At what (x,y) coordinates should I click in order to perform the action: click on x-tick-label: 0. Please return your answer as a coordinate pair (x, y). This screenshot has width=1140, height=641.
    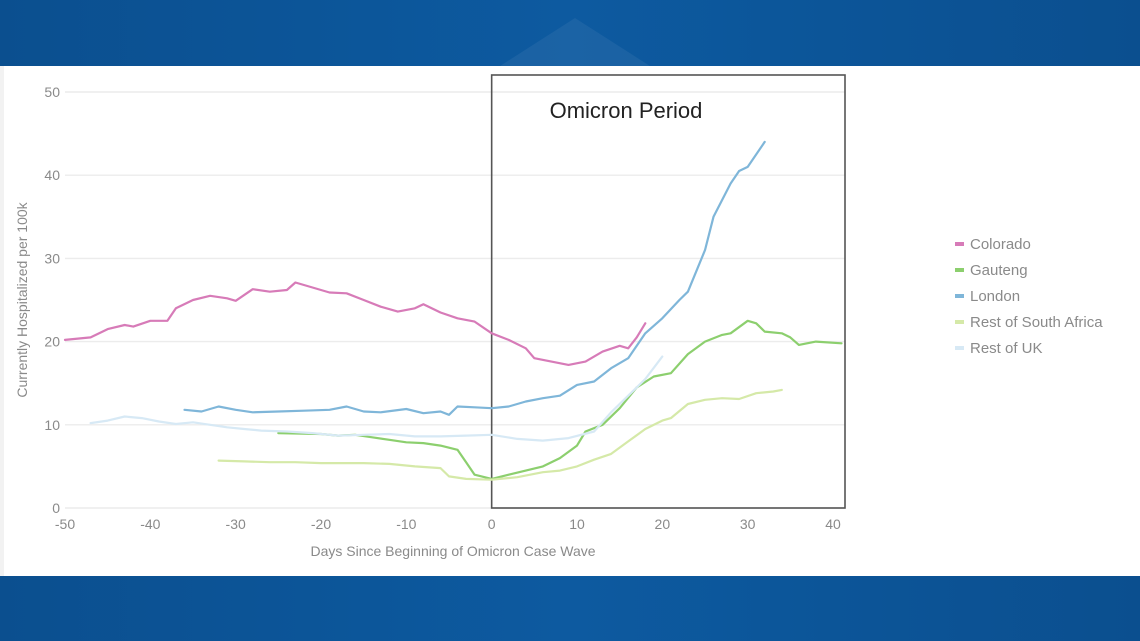
    Looking at the image, I should click on (492, 524).